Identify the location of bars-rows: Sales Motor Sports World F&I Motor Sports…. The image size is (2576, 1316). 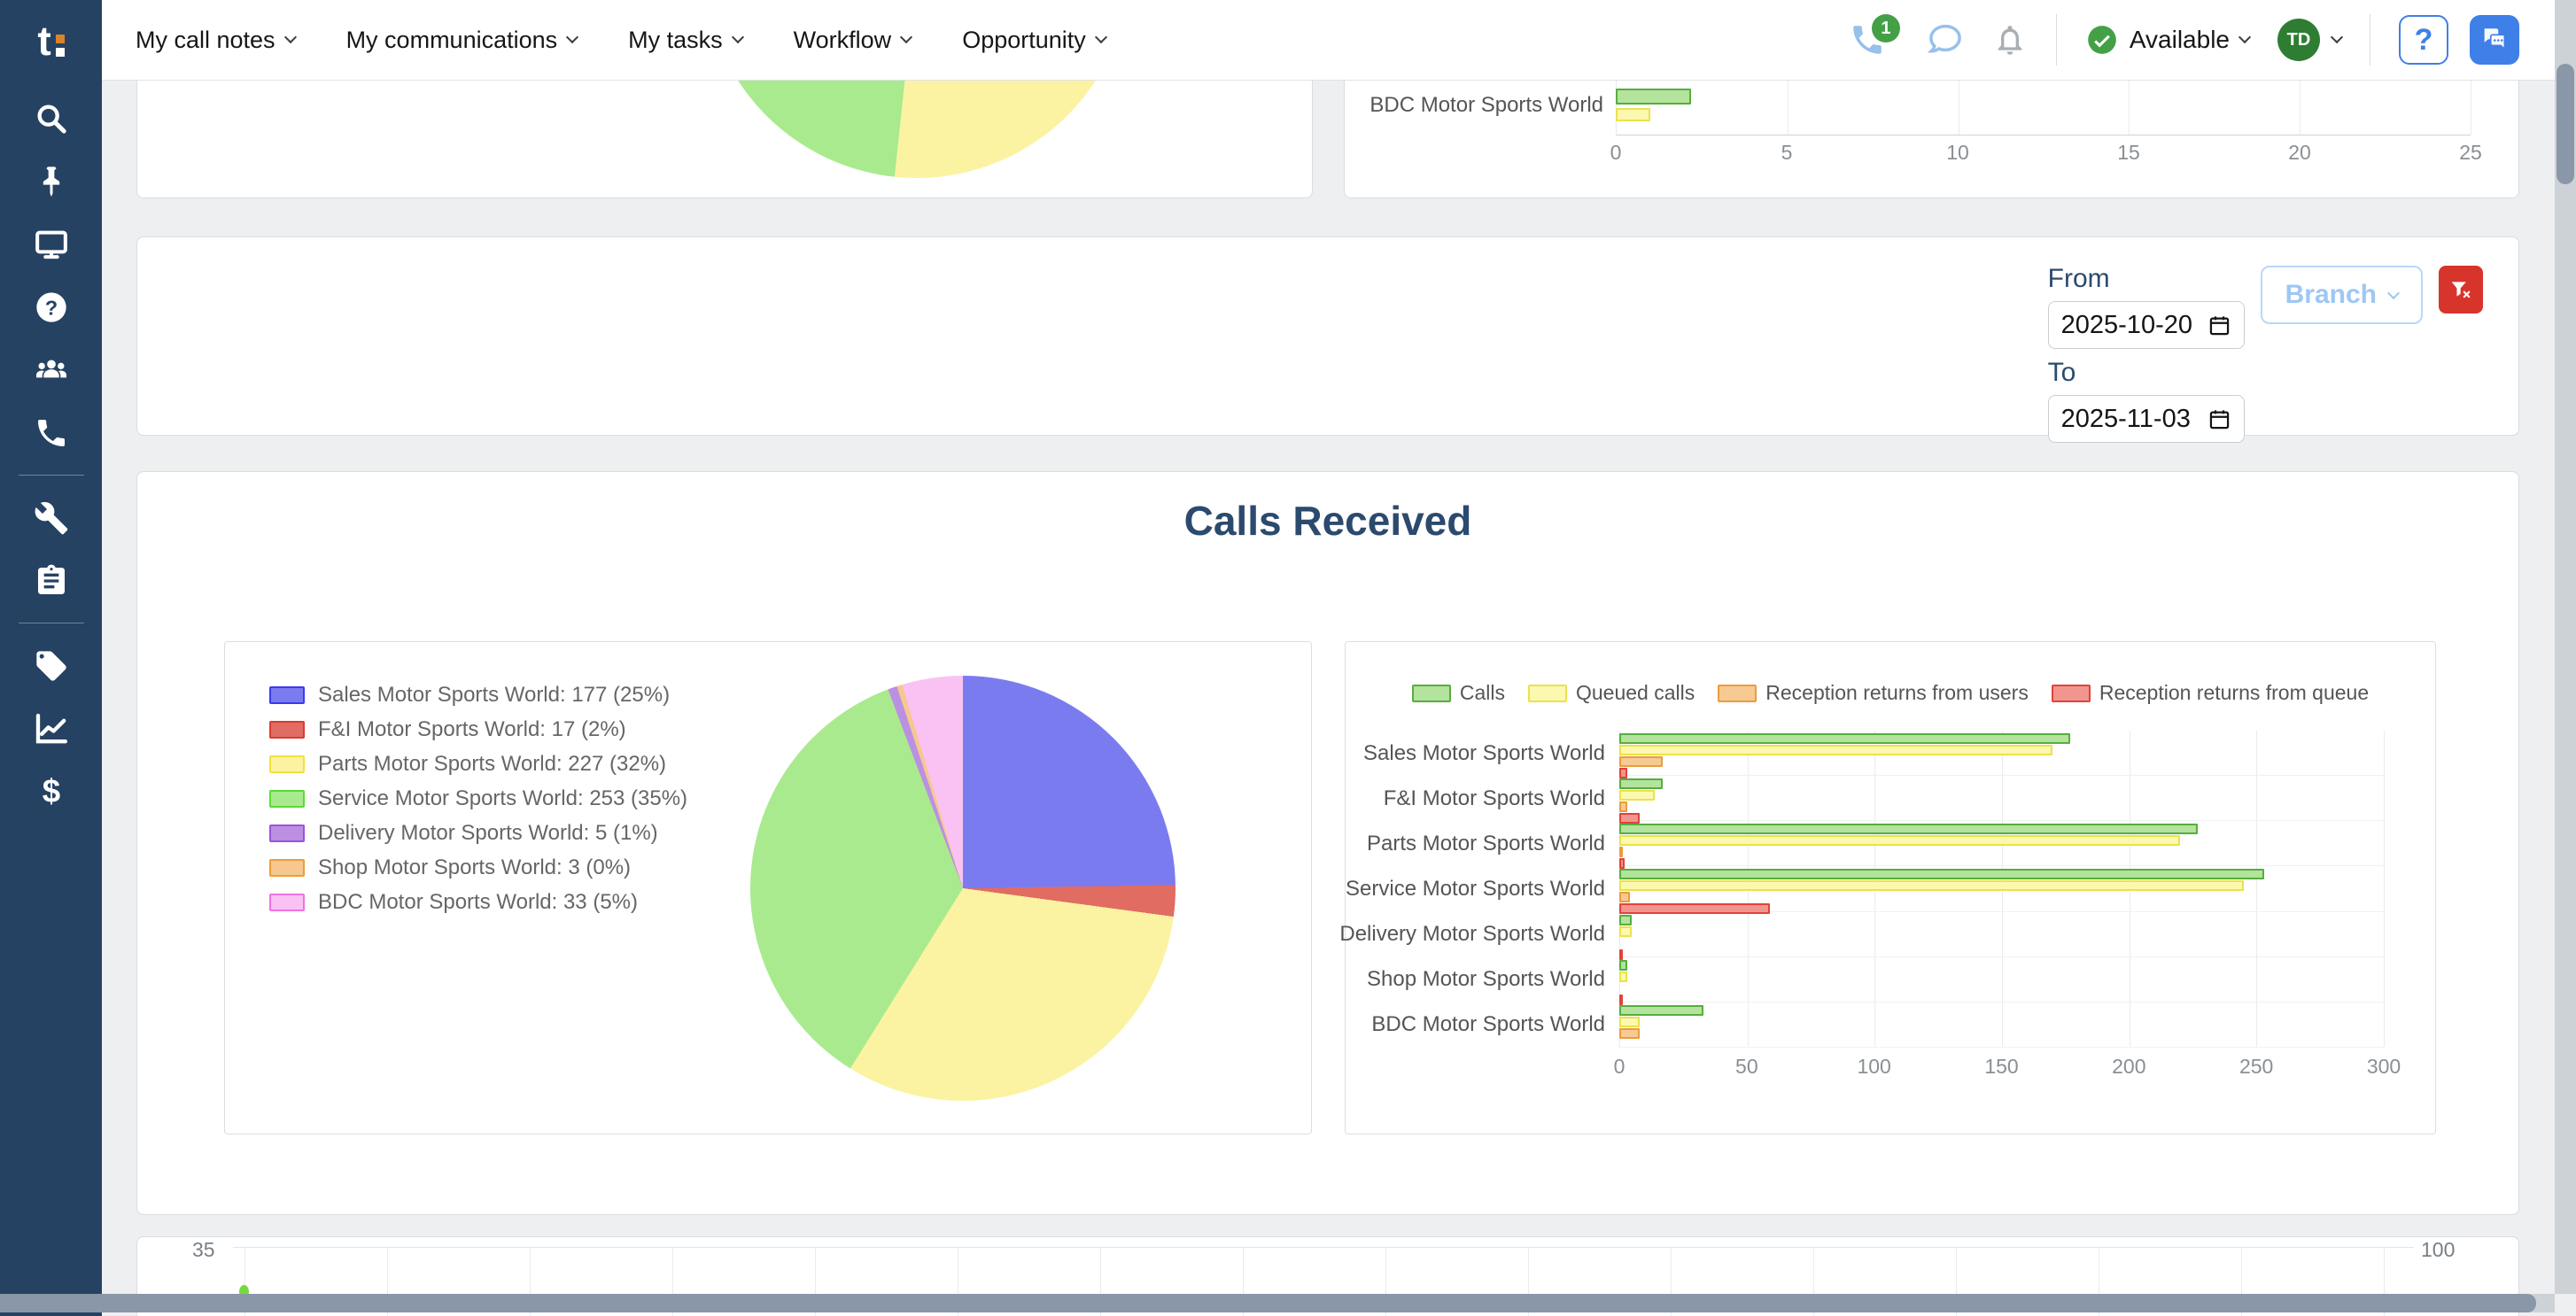
(1861, 889).